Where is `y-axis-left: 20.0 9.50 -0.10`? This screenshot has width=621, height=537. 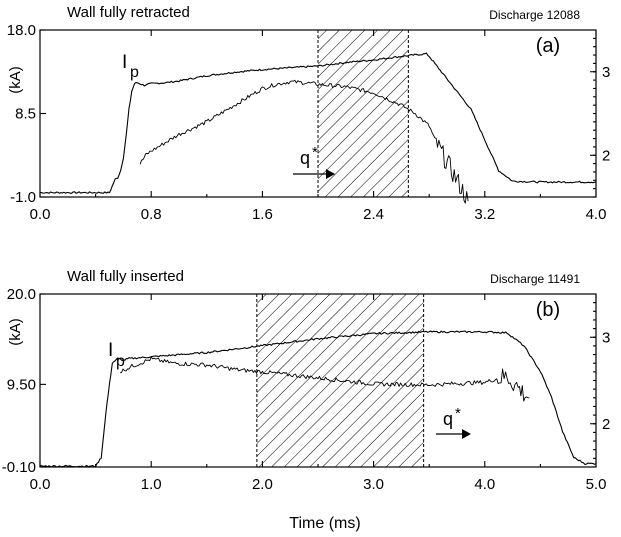 y-axis-left: 20.0 9.50 -0.10 is located at coordinates (24, 381).